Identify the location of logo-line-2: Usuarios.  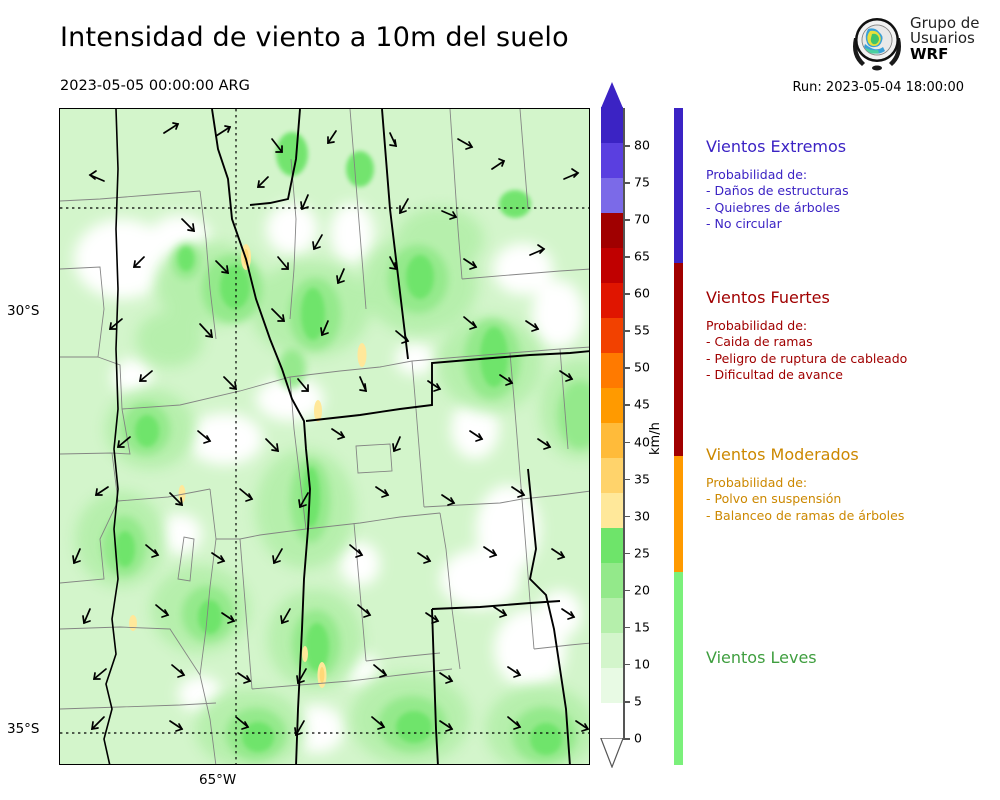
(942, 38).